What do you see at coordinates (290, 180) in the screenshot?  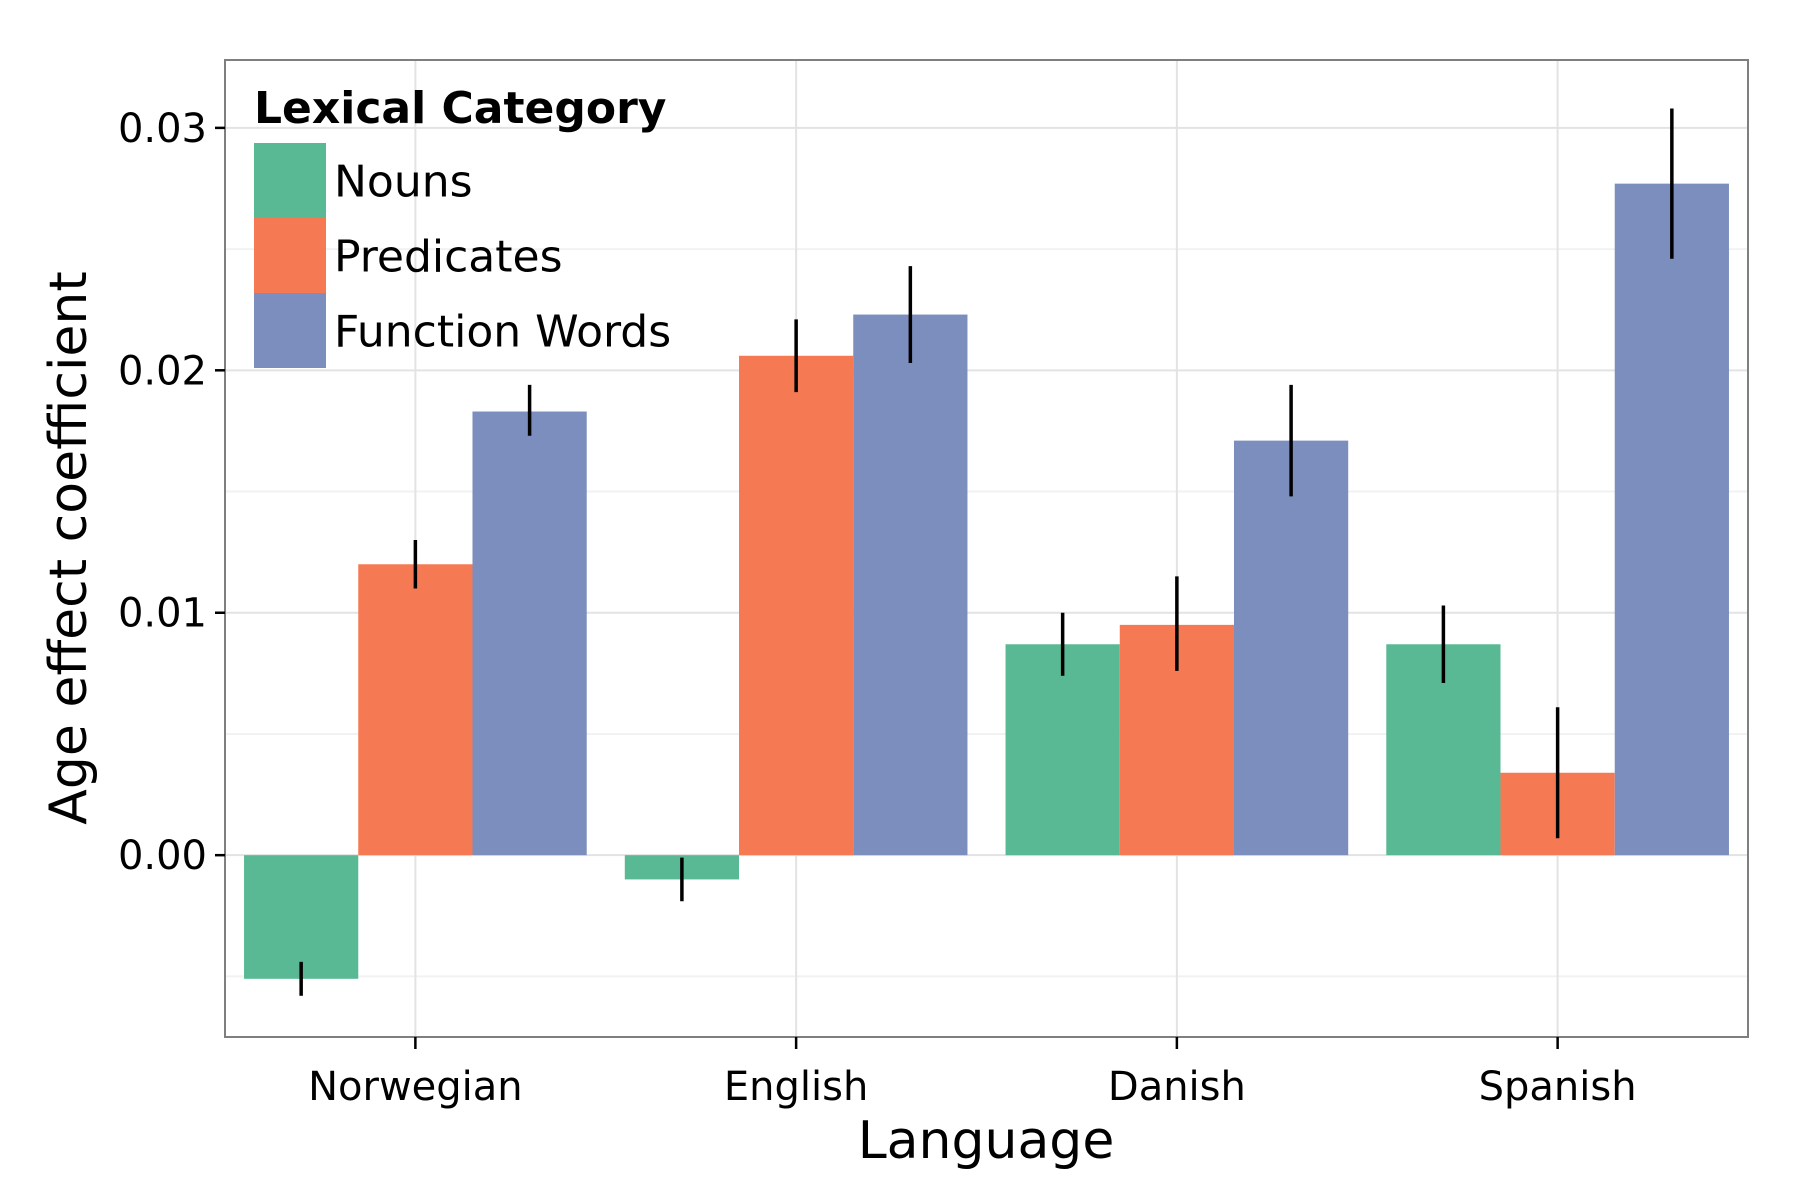 I see `legend-swatch-nouns` at bounding box center [290, 180].